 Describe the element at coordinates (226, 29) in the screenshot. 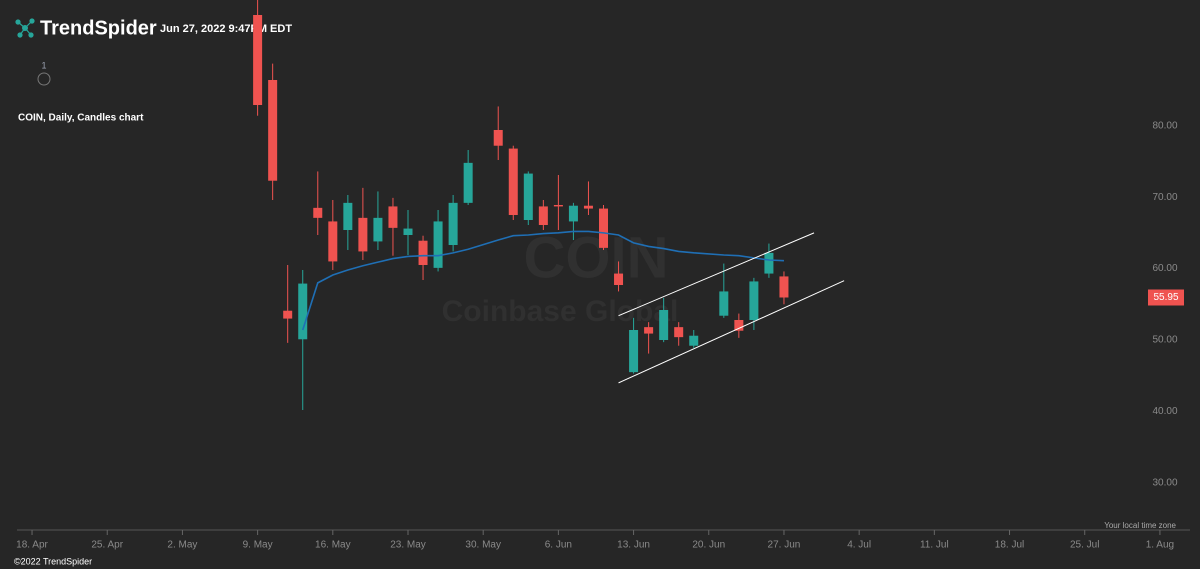

I see `timestamp: Jun 27, 2022 9:47PM EDT` at that location.